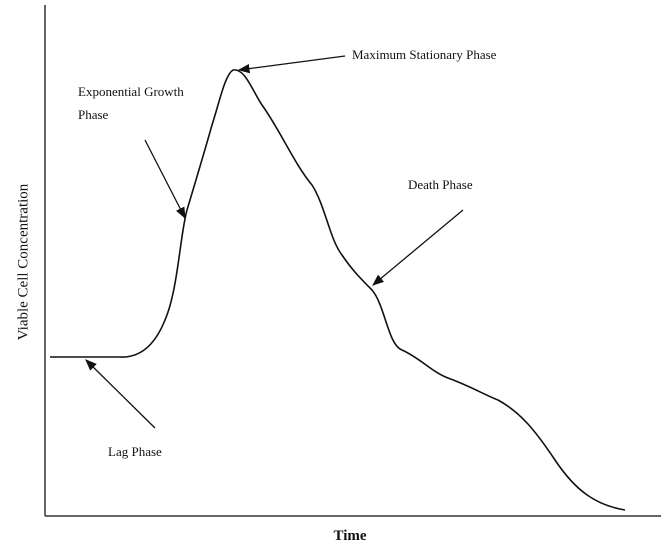  What do you see at coordinates (135, 451) in the screenshot?
I see `annotation: Lag Phase` at bounding box center [135, 451].